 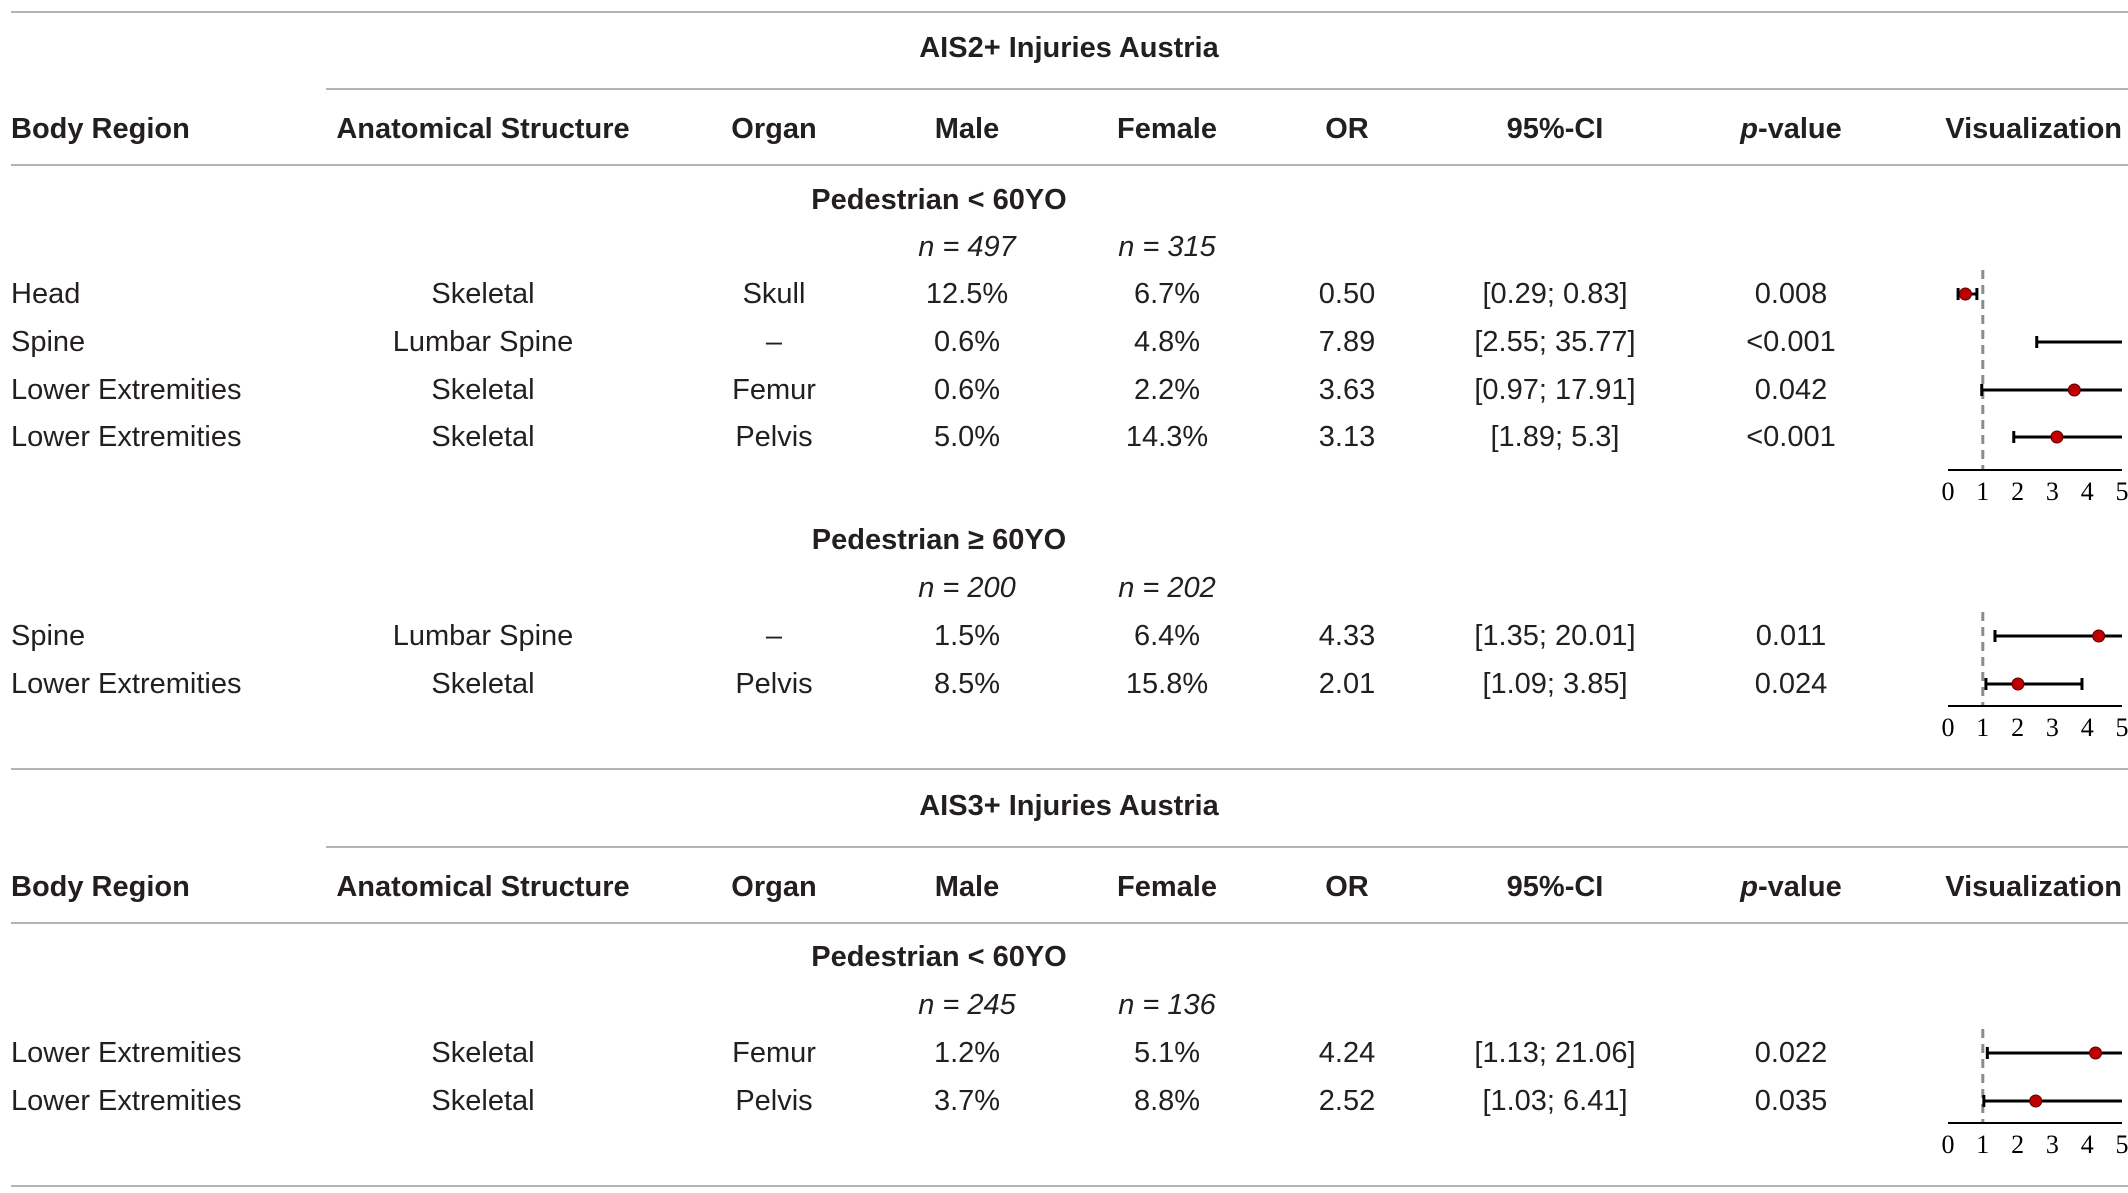 What do you see at coordinates (939, 200) in the screenshot?
I see `group-label: Pedestrian < 60YO` at bounding box center [939, 200].